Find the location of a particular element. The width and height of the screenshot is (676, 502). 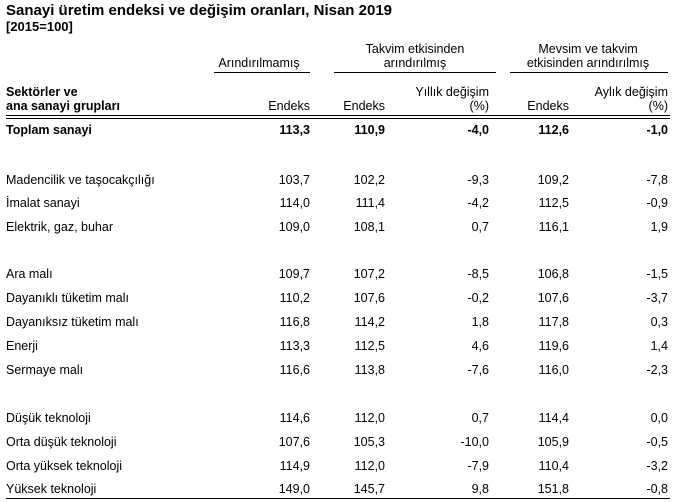

column-header-yillik-degisim: Yıllık değişim (%) is located at coordinates (452, 99).